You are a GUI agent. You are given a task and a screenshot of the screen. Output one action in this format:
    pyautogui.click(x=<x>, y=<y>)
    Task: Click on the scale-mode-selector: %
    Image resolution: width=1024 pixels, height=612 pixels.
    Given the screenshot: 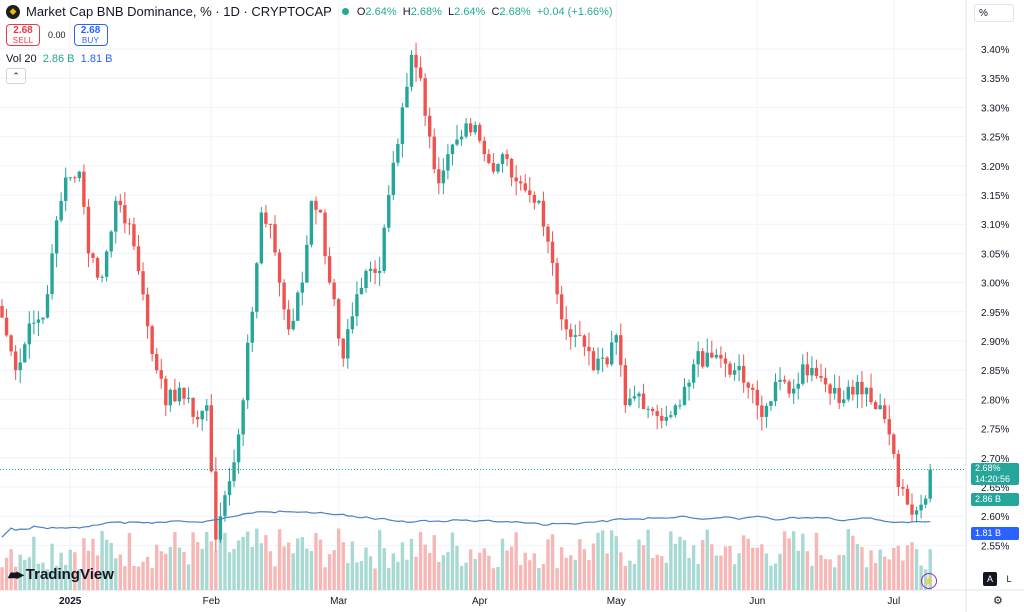 What is the action you would take?
    pyautogui.click(x=994, y=13)
    